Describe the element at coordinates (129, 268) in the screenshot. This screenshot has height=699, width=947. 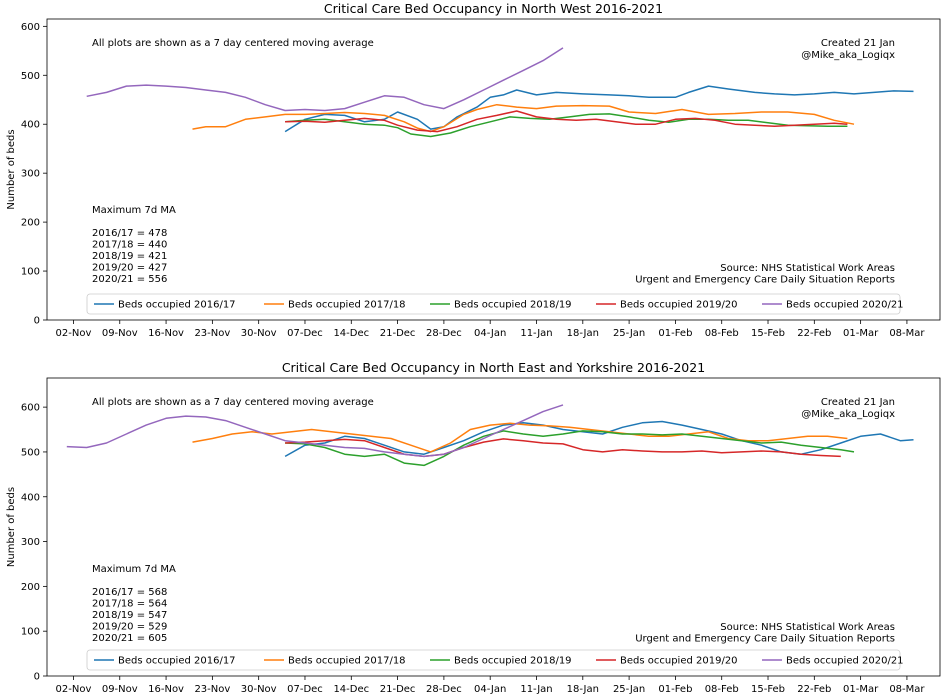
I see `max-line: 2019/20 = 427` at that location.